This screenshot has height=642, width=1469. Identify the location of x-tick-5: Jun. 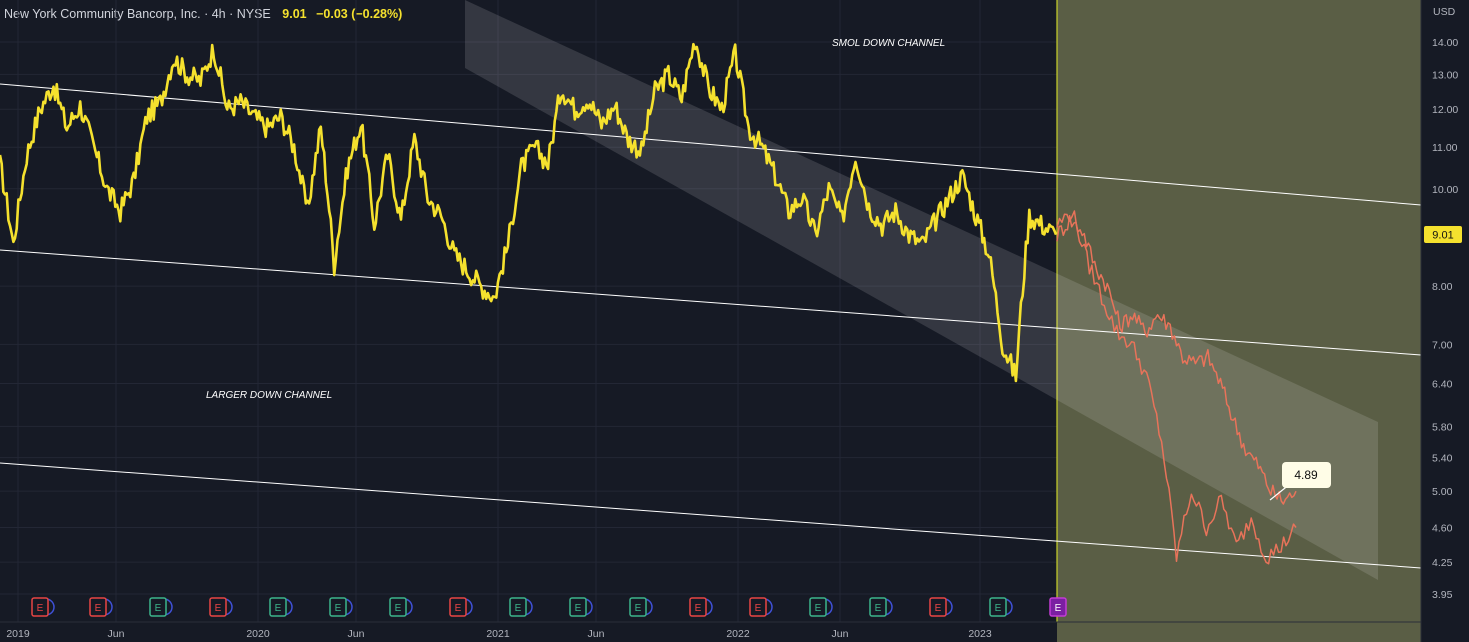
(596, 634).